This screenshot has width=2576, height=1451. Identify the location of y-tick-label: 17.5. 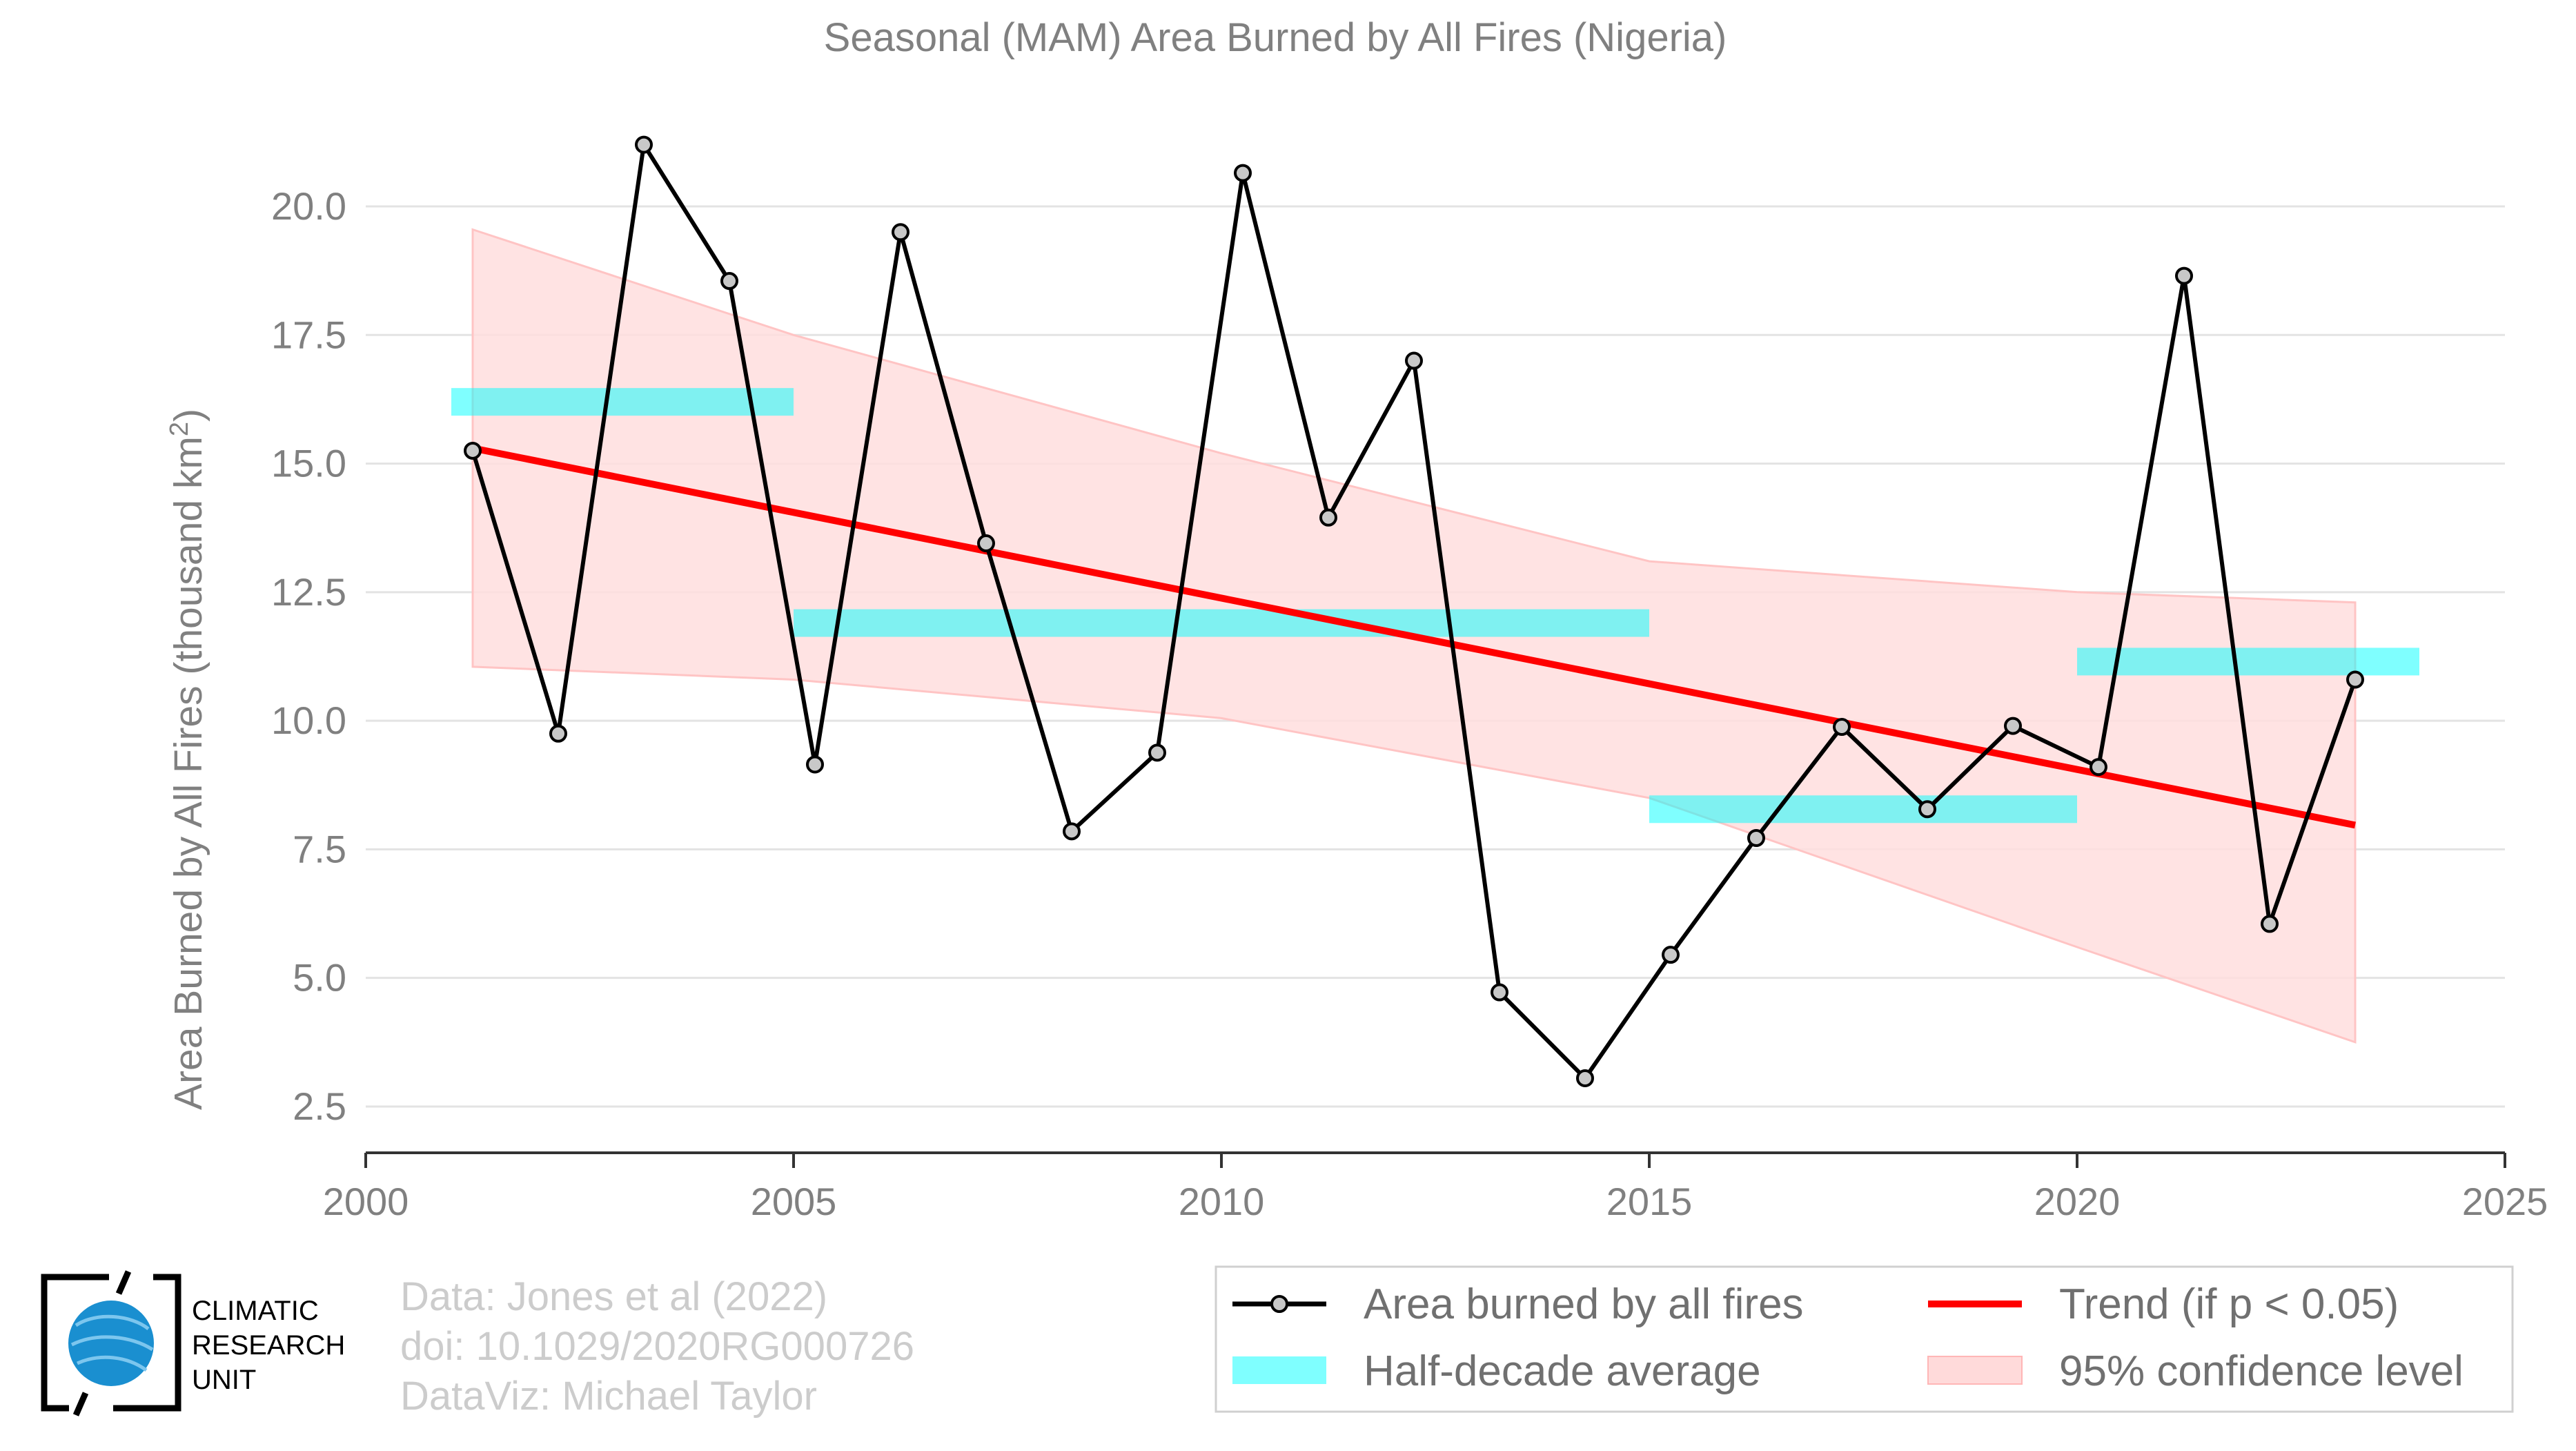
(308, 335).